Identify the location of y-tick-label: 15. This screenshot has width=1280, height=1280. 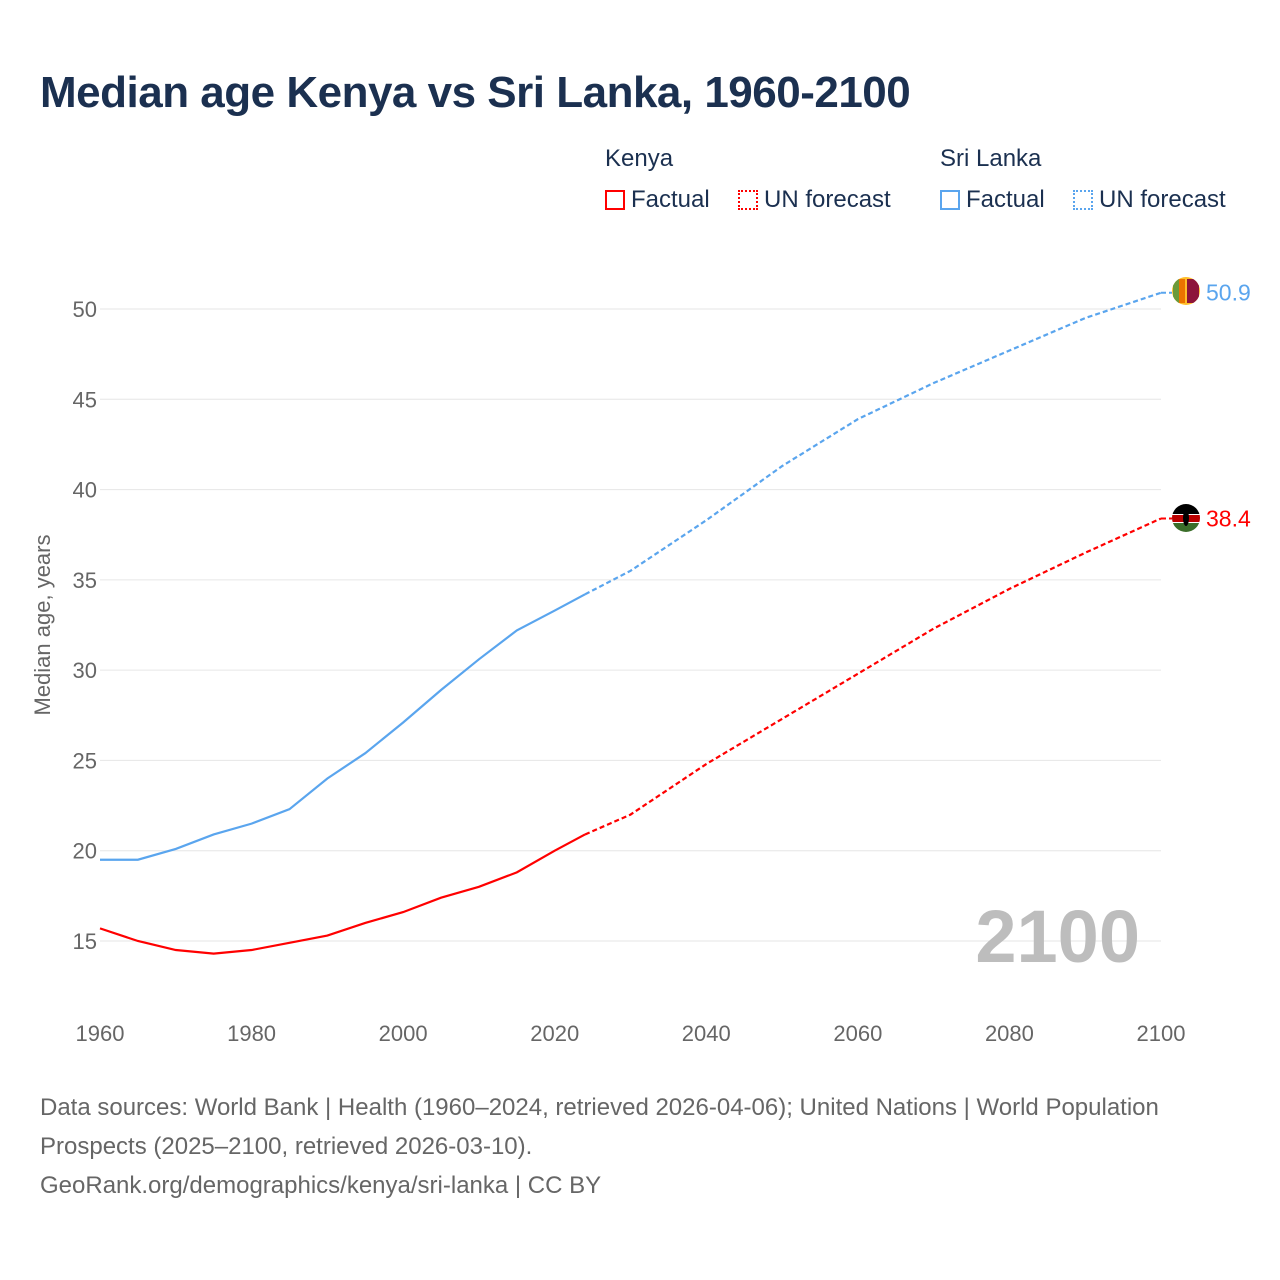
(85, 941).